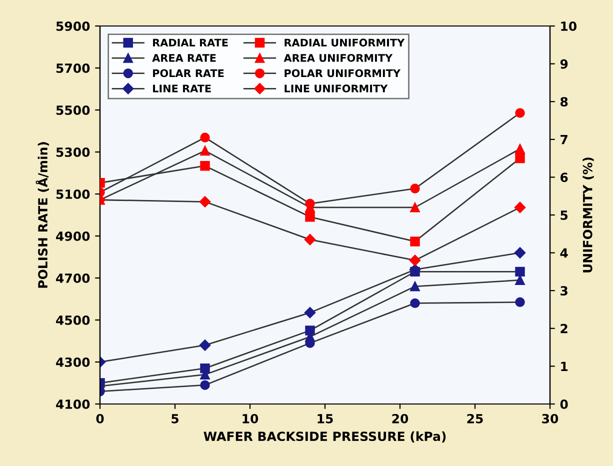 This screenshot has height=466, width=613. What do you see at coordinates (564, 64) in the screenshot?
I see `y2-tick-label: 9` at bounding box center [564, 64].